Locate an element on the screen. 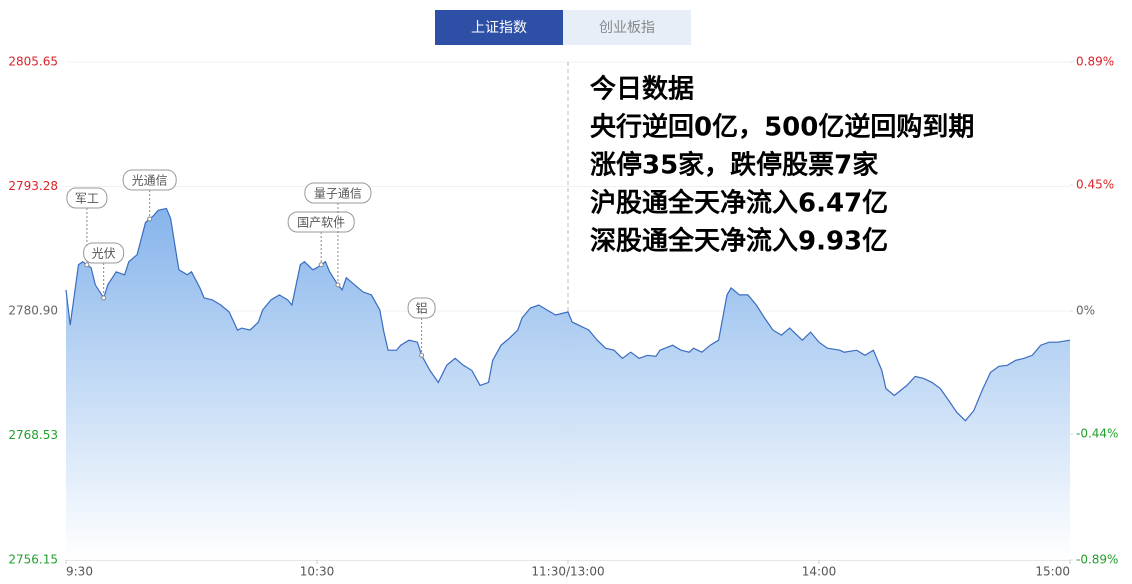  tab-label: 上证指数 is located at coordinates (499, 28).